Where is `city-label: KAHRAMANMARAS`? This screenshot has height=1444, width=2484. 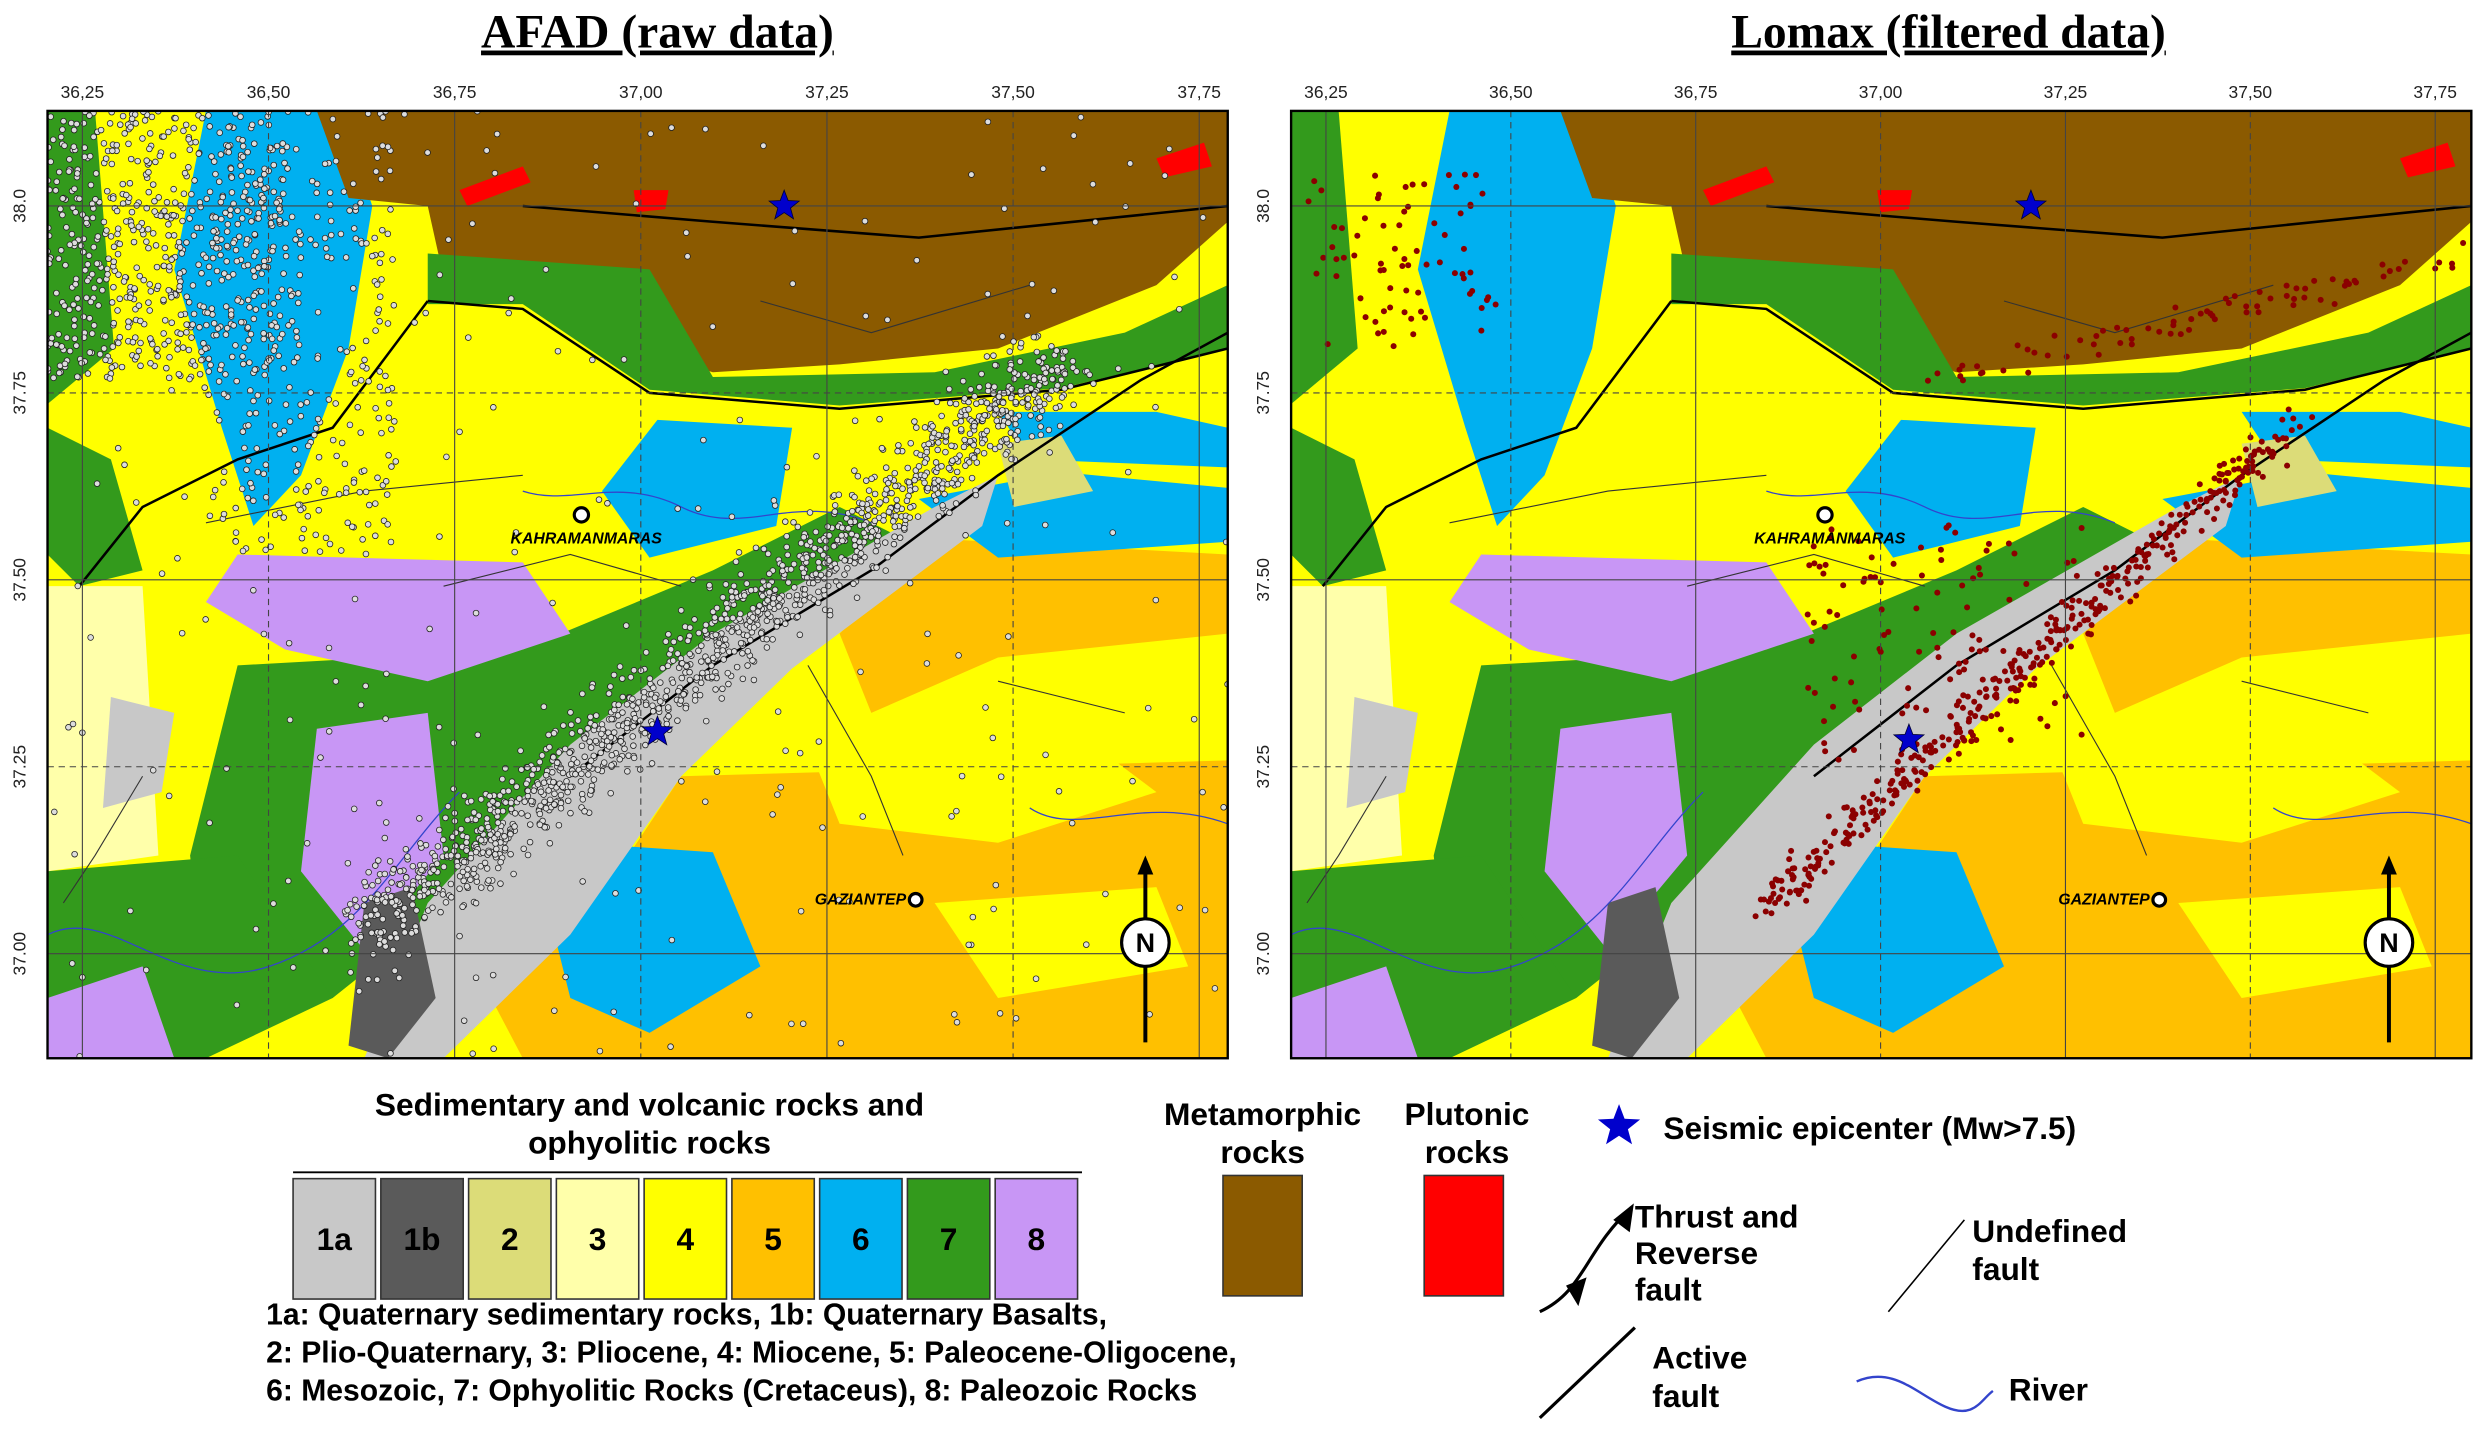
city-label: KAHRAMANMARAS is located at coordinates (1830, 538).